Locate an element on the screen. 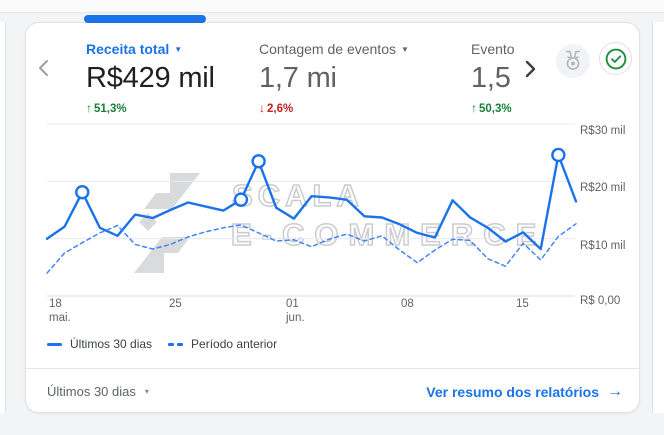  metric-delta: ↑ 50,3% is located at coordinates (495, 108).